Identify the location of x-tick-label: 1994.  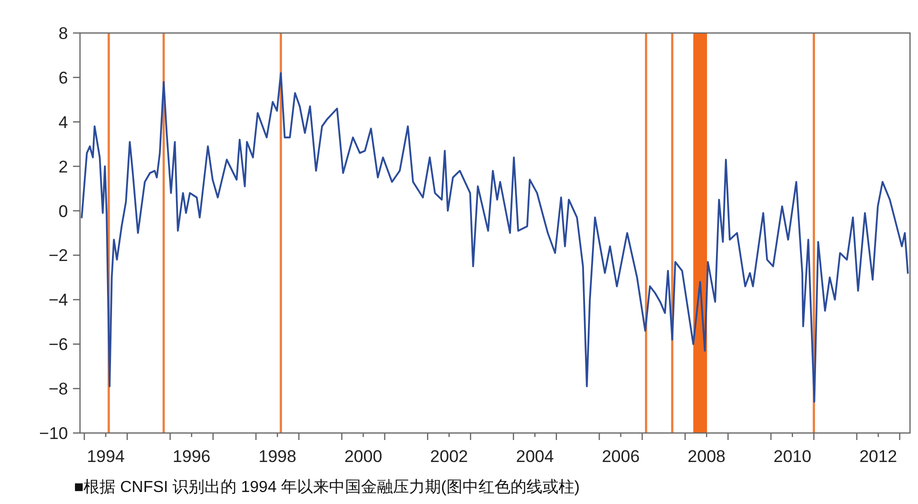
(105, 456).